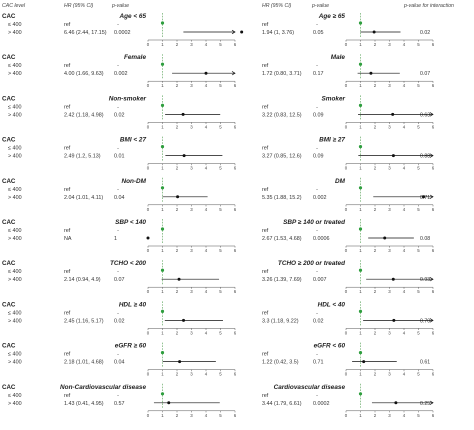  What do you see at coordinates (282, 239) in the screenshot?
I see `hr-cell: 2.67 (1.53, 4.68)` at bounding box center [282, 239].